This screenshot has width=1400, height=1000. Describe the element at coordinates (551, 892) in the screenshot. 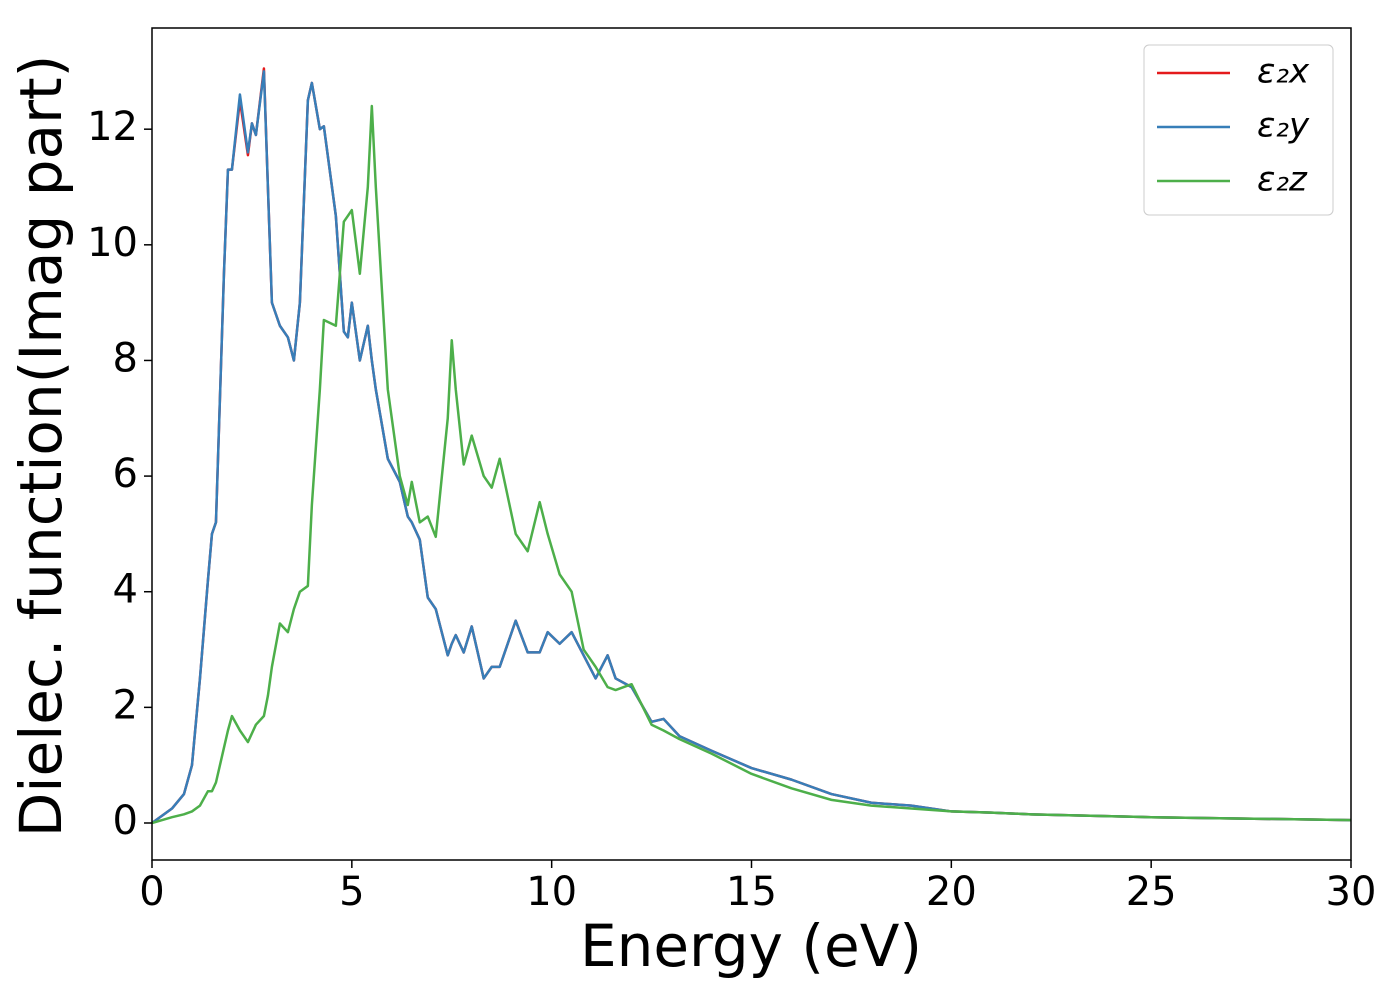

I see `x-tick-label: 10` at that location.